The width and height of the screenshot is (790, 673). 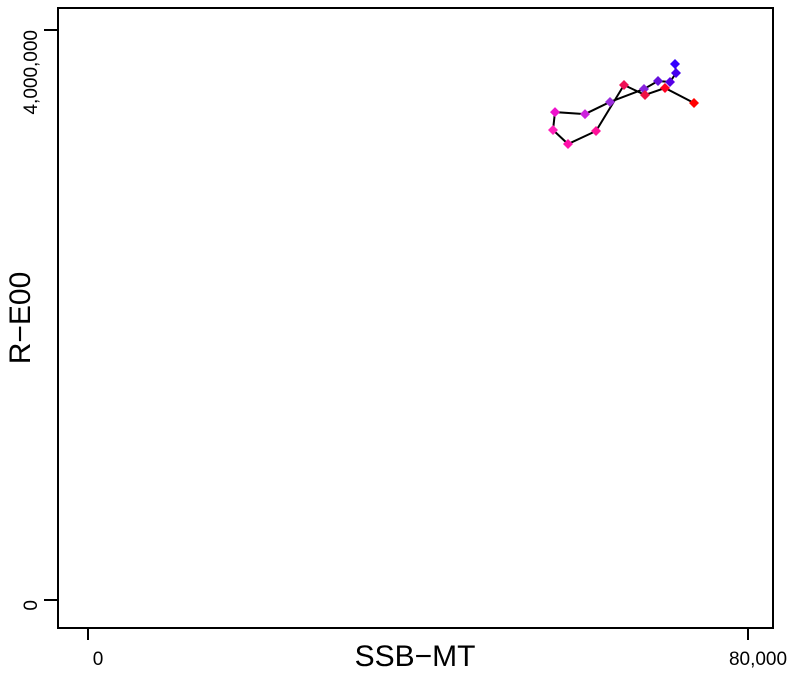 What do you see at coordinates (20, 318) in the screenshot?
I see `y-axis-title: R−E00` at bounding box center [20, 318].